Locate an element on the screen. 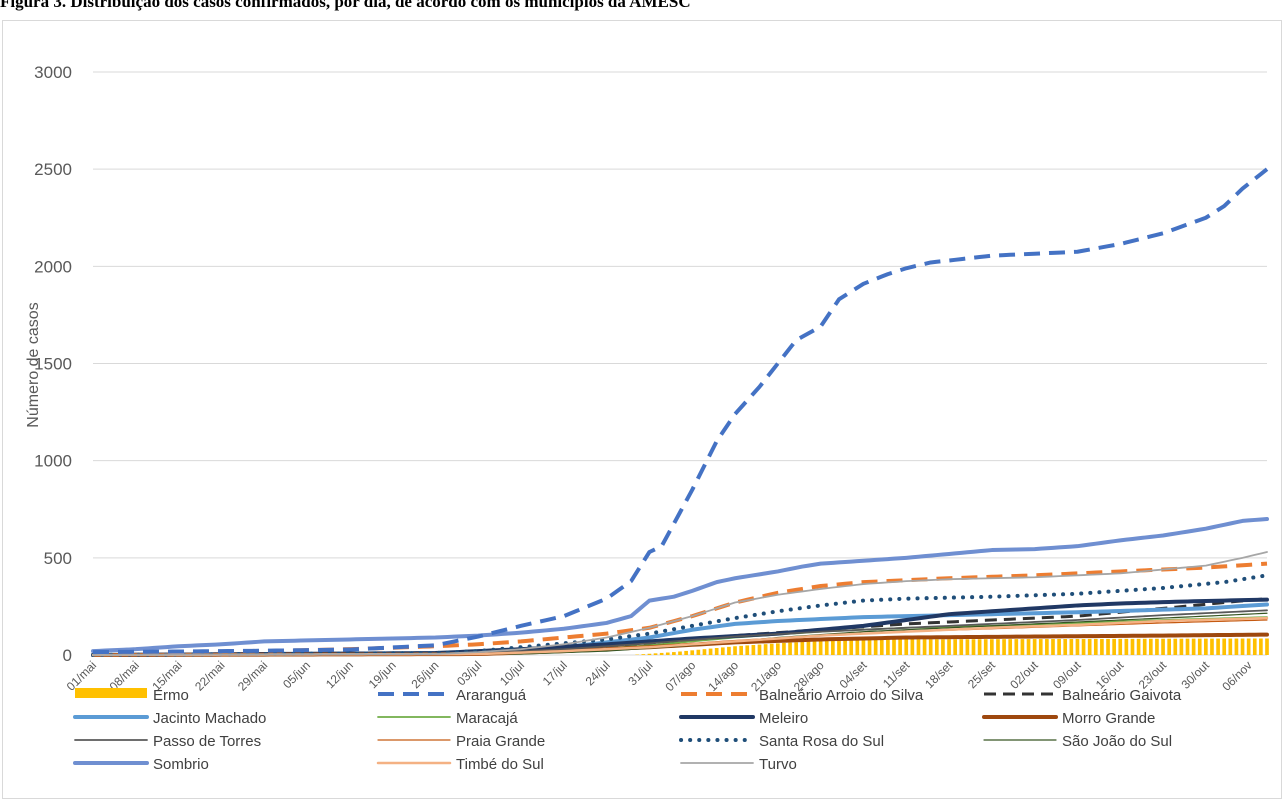 Image resolution: width=1285 pixels, height=801 pixels. legend-label: Turvo is located at coordinates (778, 764).